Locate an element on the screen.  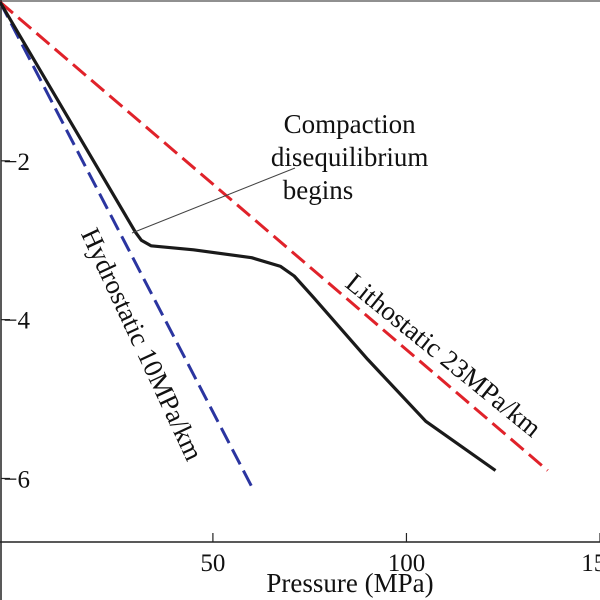
compaction-annotation: Compaction disequilibrium begins is located at coordinates (353, 157).